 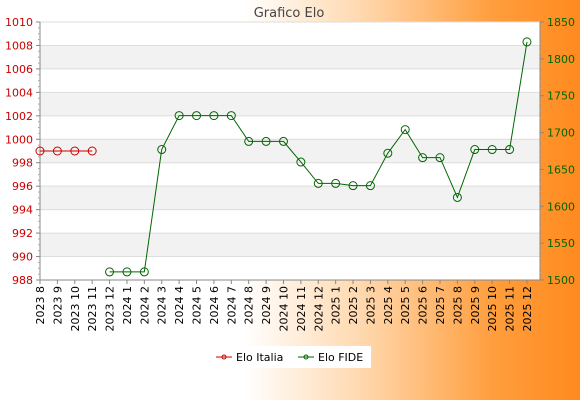 I want to click on legend: Elo Italia Elo FIDE, so click(x=291, y=357).